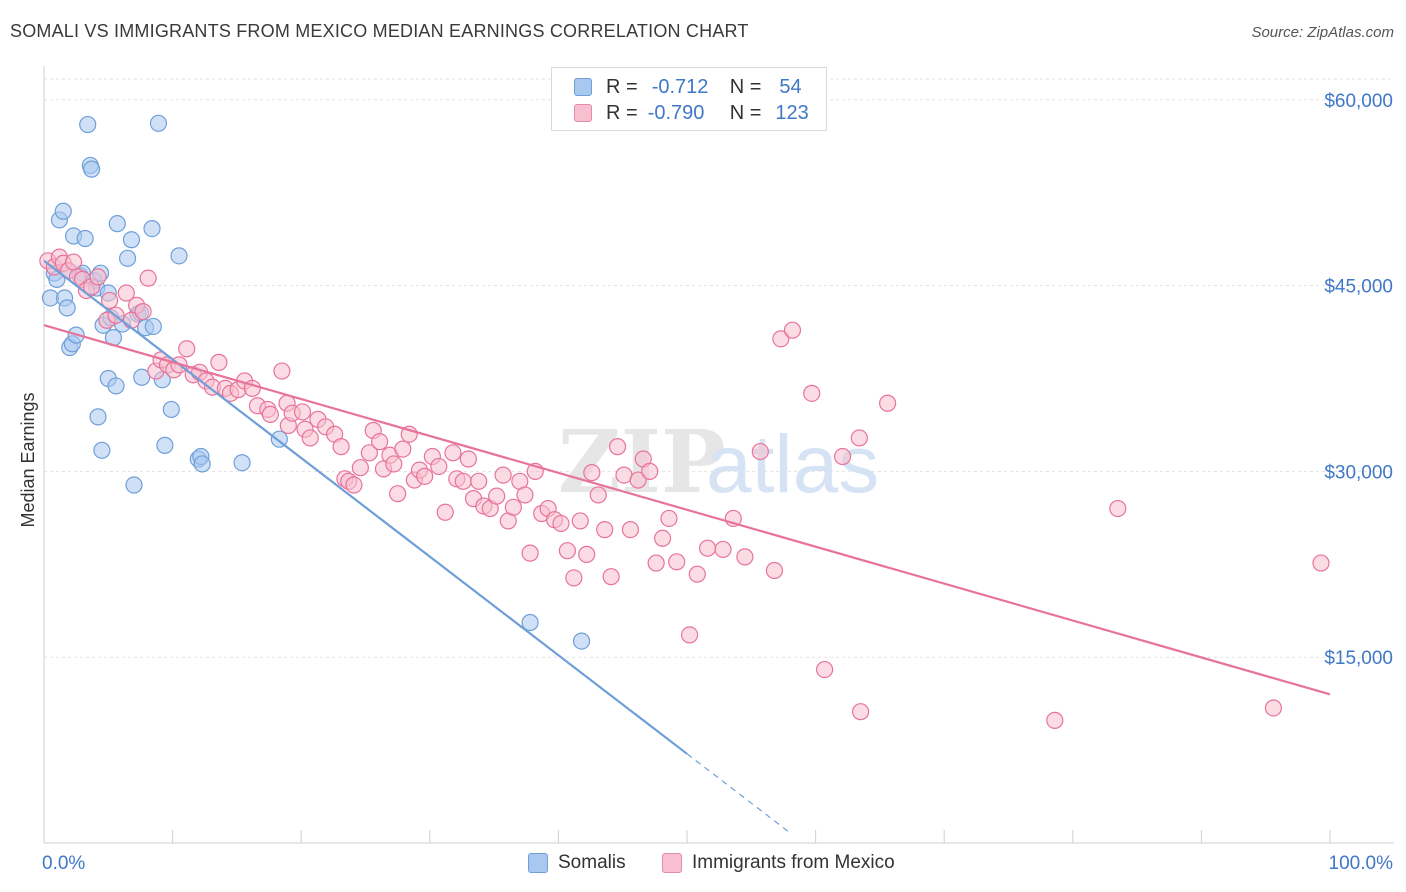  What do you see at coordinates (792, 112) in the screenshot?
I see `n-value: 123` at bounding box center [792, 112].